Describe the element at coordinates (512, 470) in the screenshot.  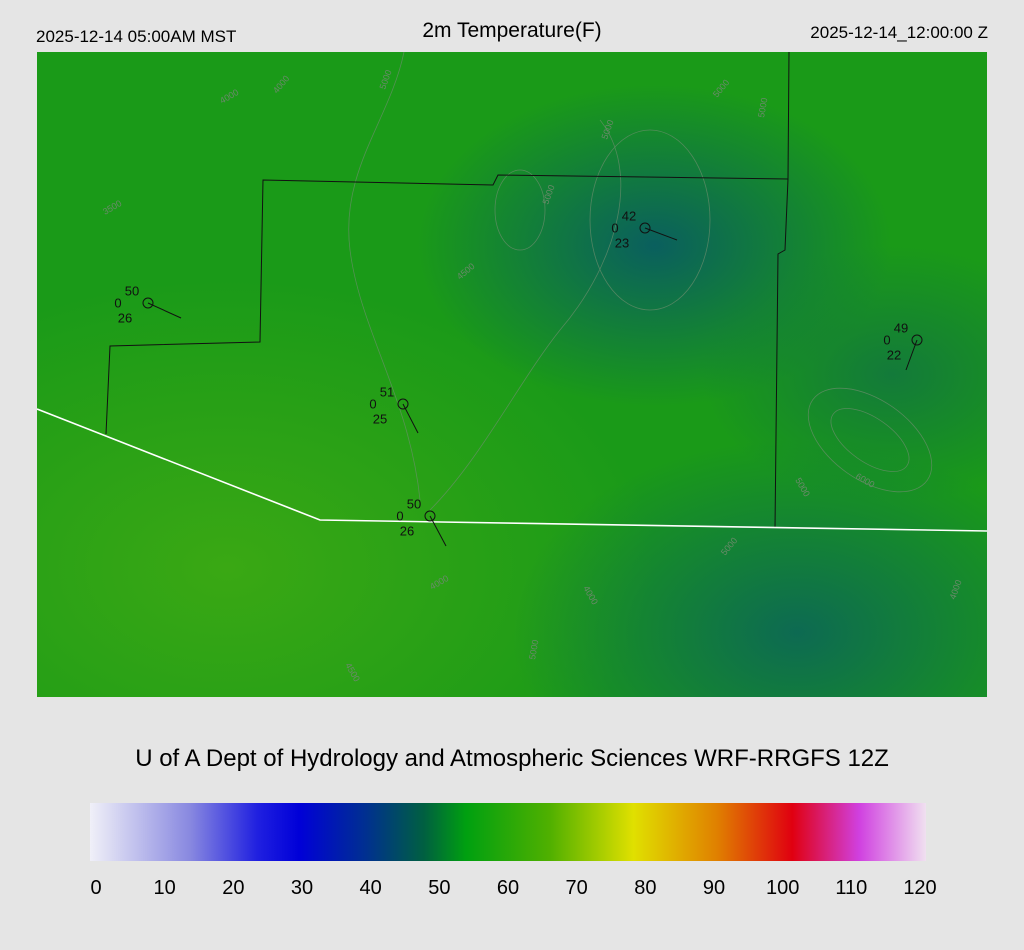
I see `border` at that location.